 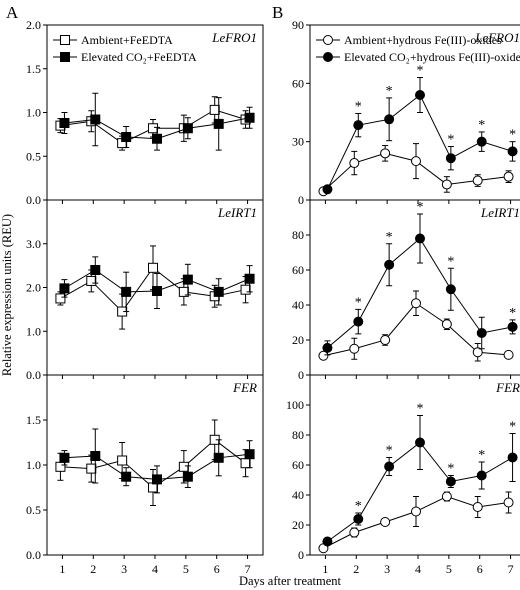 What do you see at coordinates (290, 581) in the screenshot?
I see `x-axis-label: Days after treatment` at bounding box center [290, 581].